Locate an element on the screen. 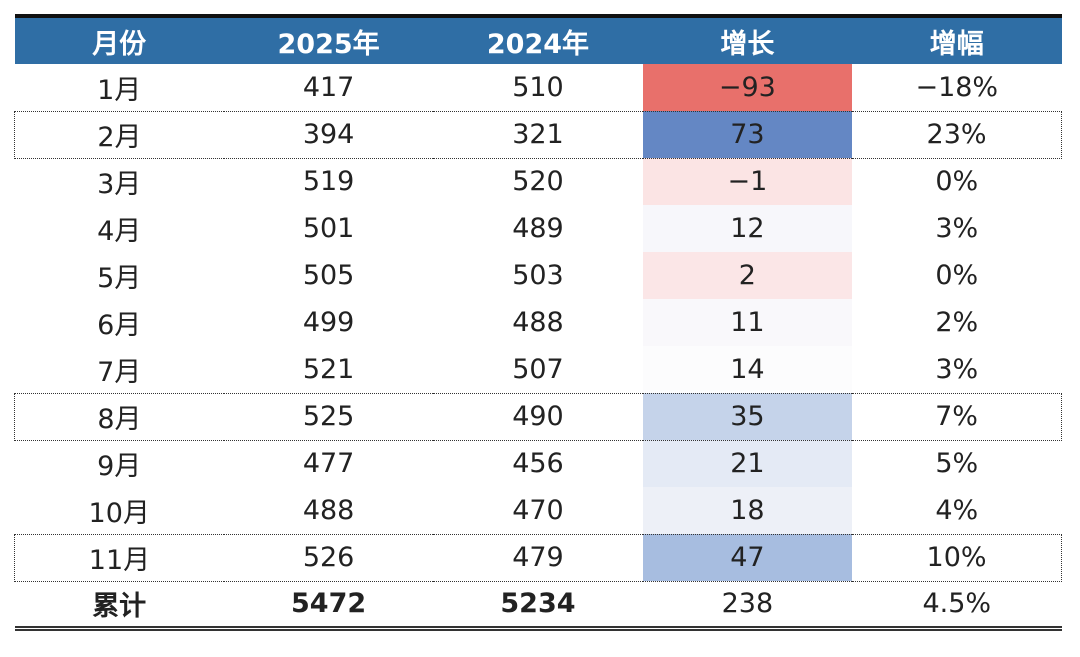 This screenshot has height=657, width=1080. header-cell: 2025年 is located at coordinates (328, 40).